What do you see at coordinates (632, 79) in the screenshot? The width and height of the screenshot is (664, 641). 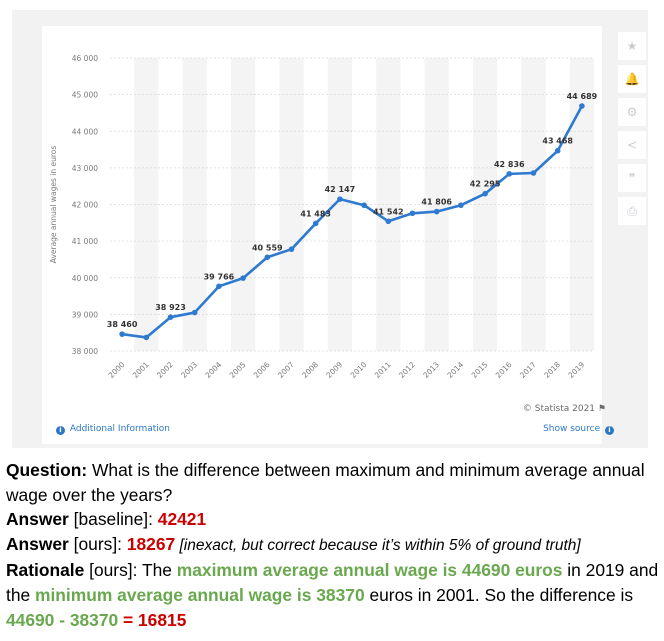 I see `bell-icon: 🔔` at bounding box center [632, 79].